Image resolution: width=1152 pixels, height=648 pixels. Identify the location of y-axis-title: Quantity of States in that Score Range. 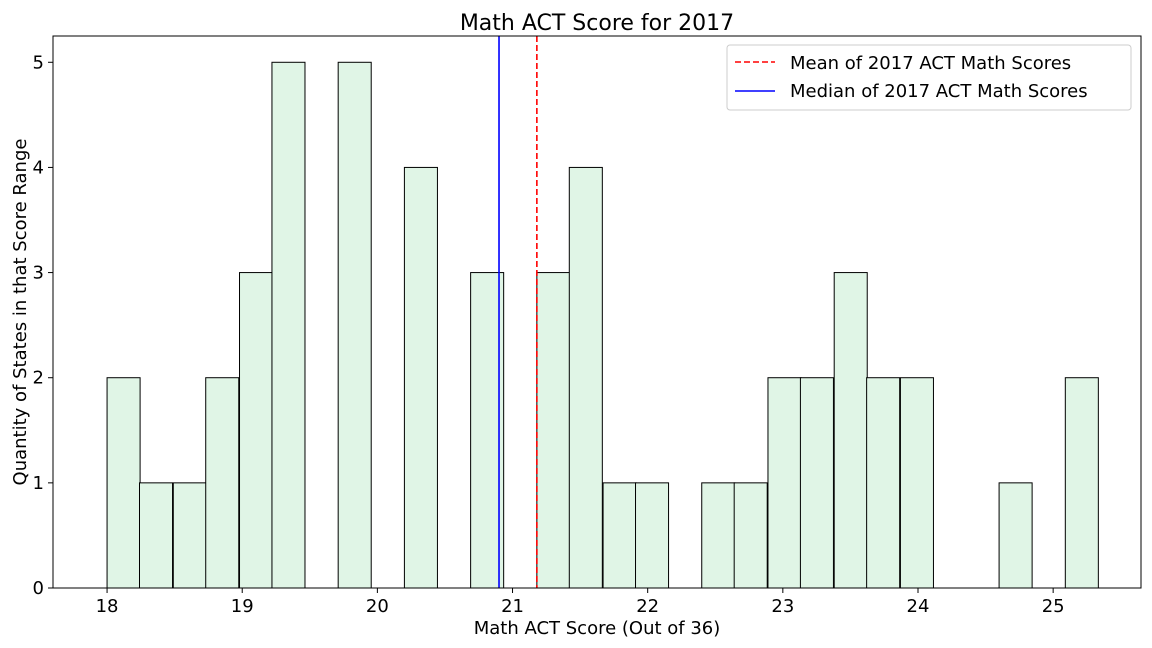
(20, 312).